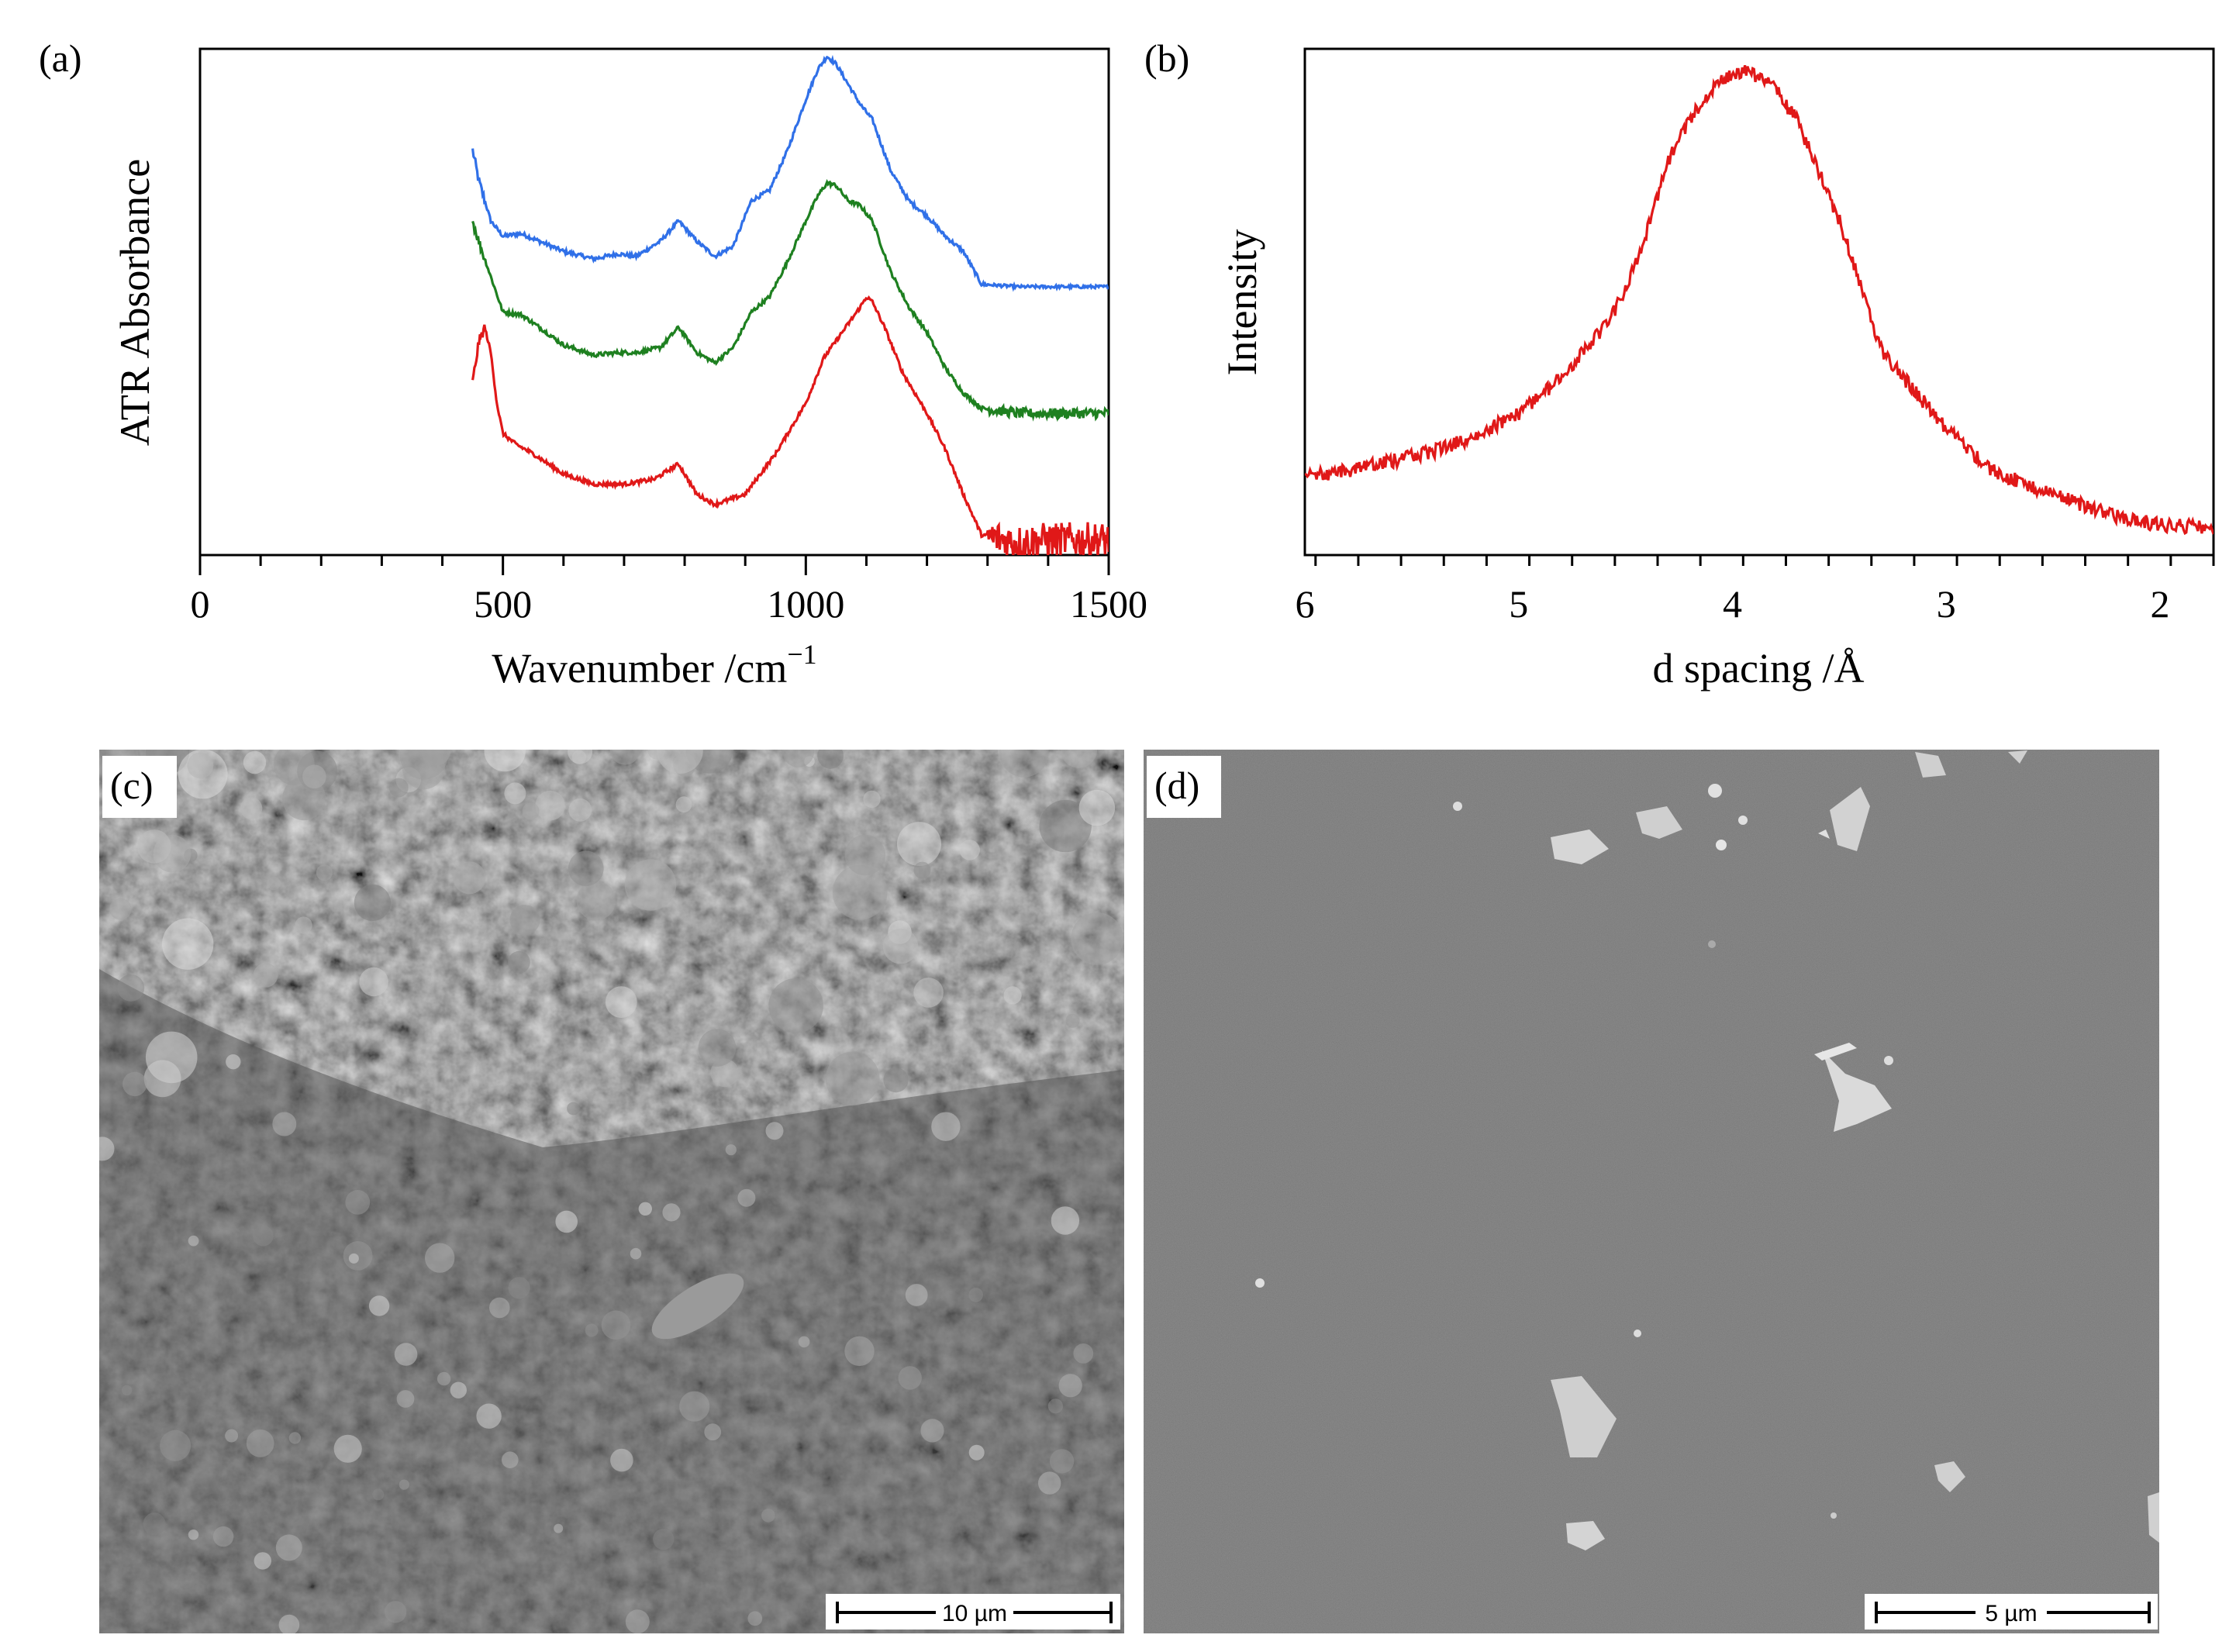 Image resolution: width=2236 pixels, height=1652 pixels. I want to click on x-axis-label-b: d spacing /Å, so click(1759, 668).